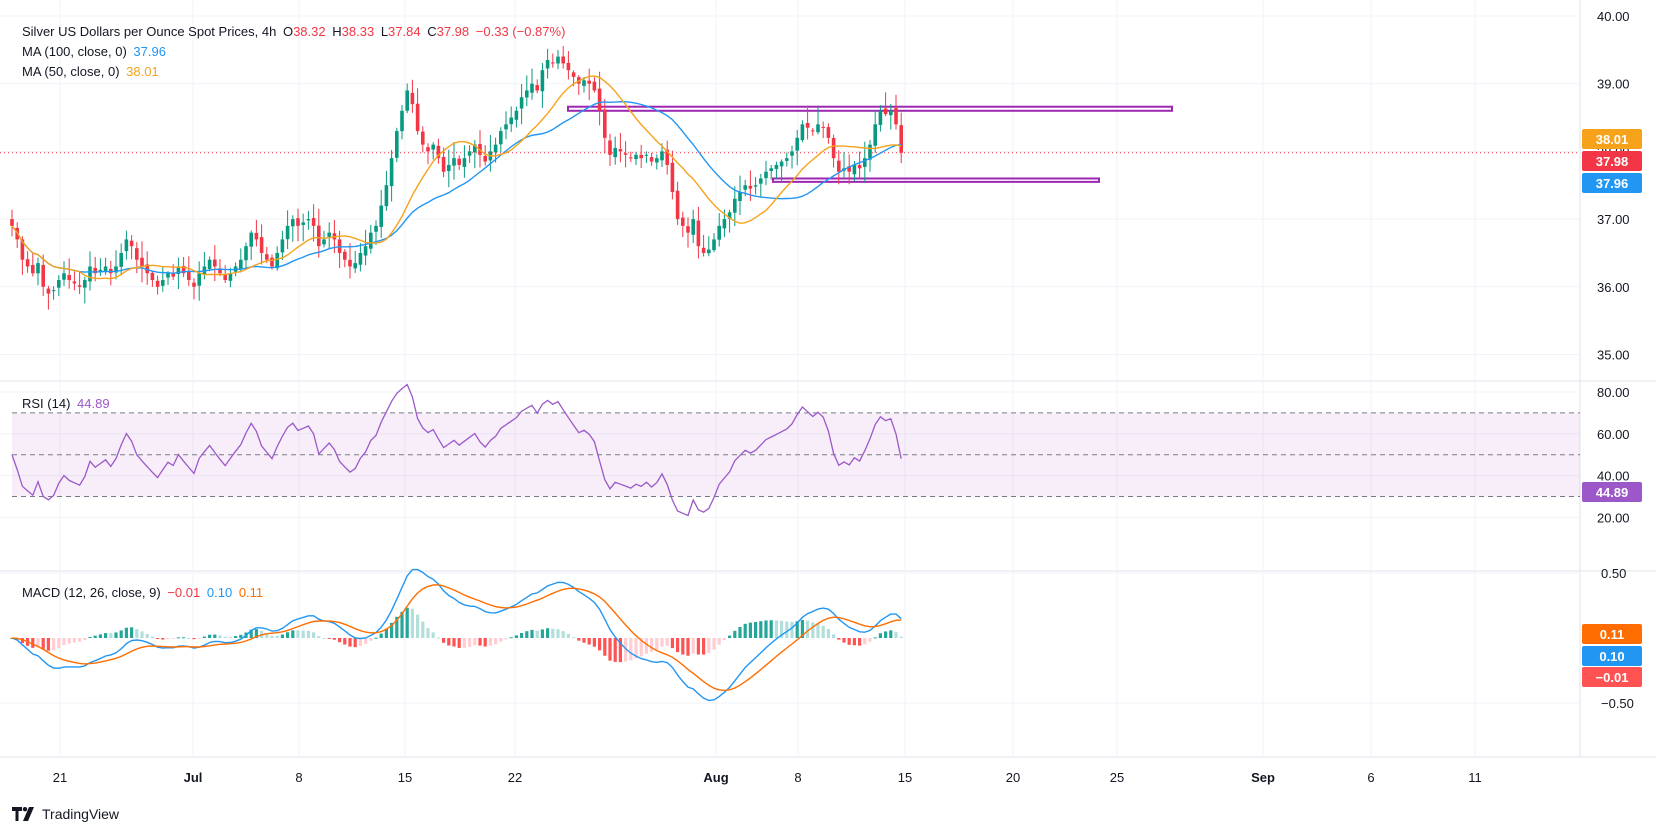  What do you see at coordinates (288, 31) in the screenshot?
I see `open-label: O` at bounding box center [288, 31].